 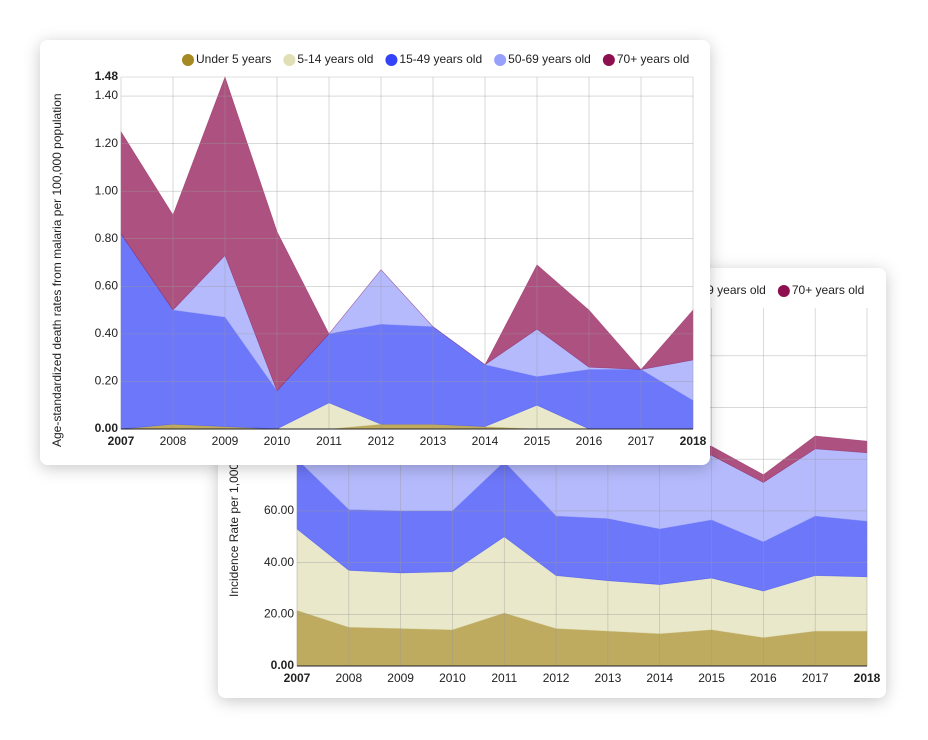 What do you see at coordinates (279, 613) in the screenshot?
I see `y-tick-label: 20.00` at bounding box center [279, 613].